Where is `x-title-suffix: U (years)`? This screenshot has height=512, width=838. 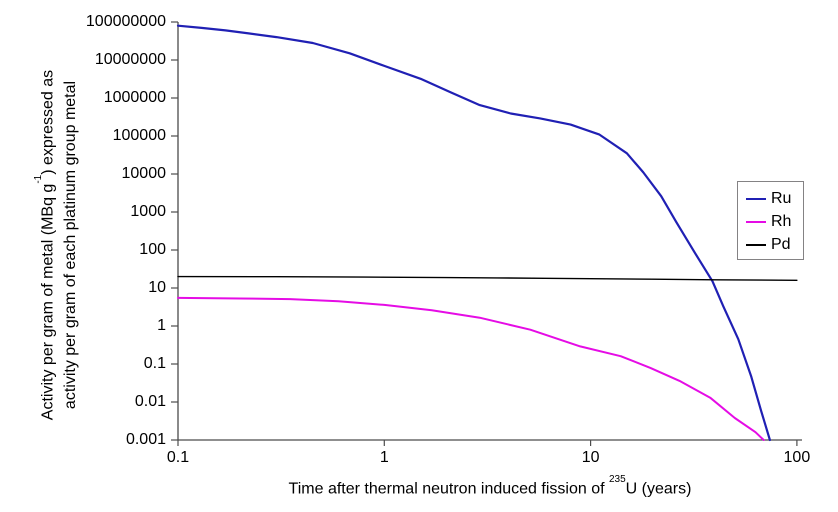 x-title-suffix: U (years) is located at coordinates (658, 489).